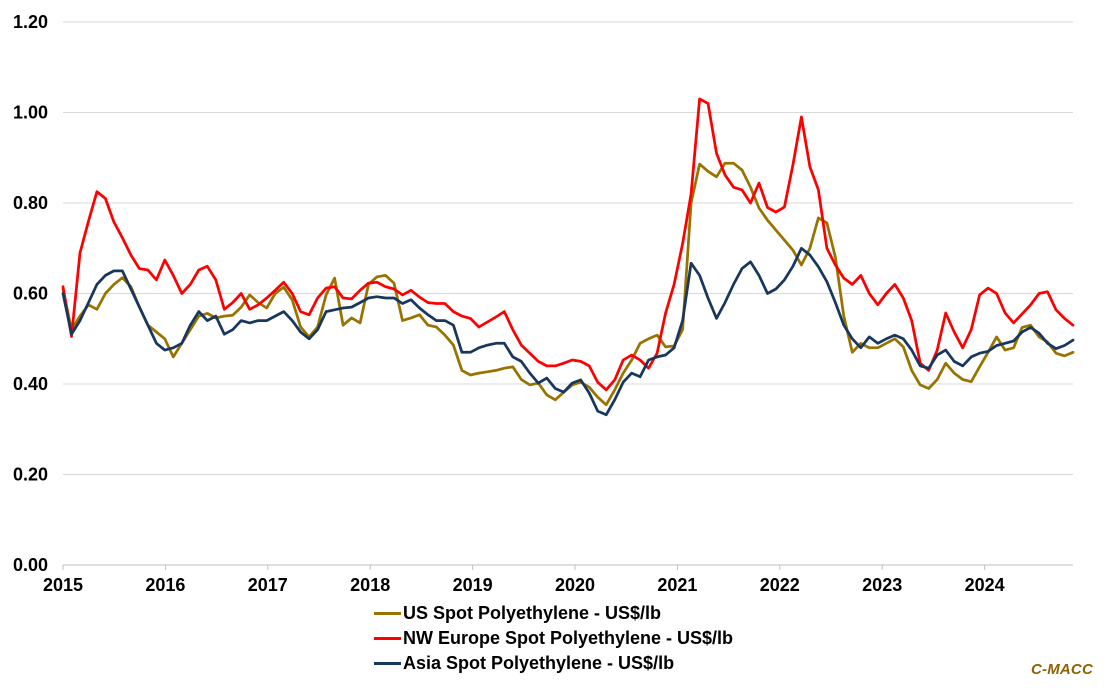 The image size is (1108, 693). I want to click on y-axis-tick-label: 0.20, so click(30, 475).